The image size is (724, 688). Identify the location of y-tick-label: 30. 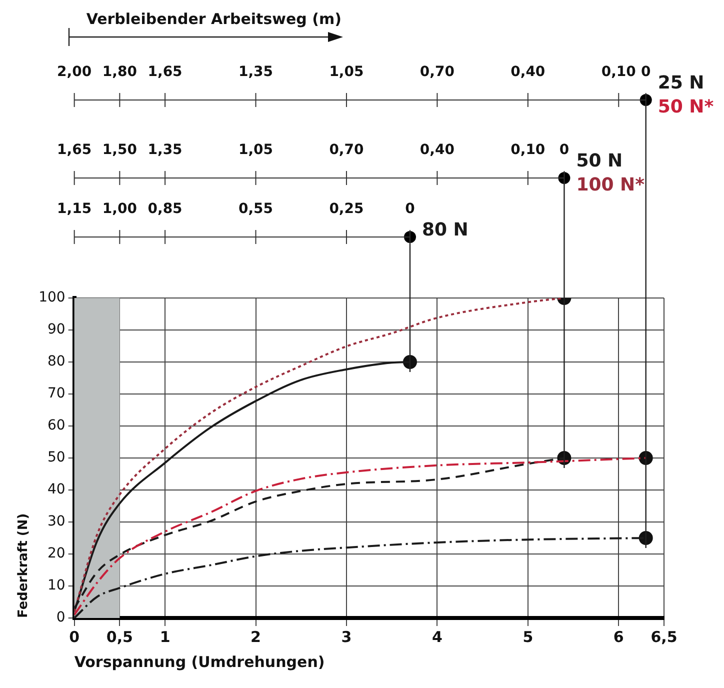
(56, 522).